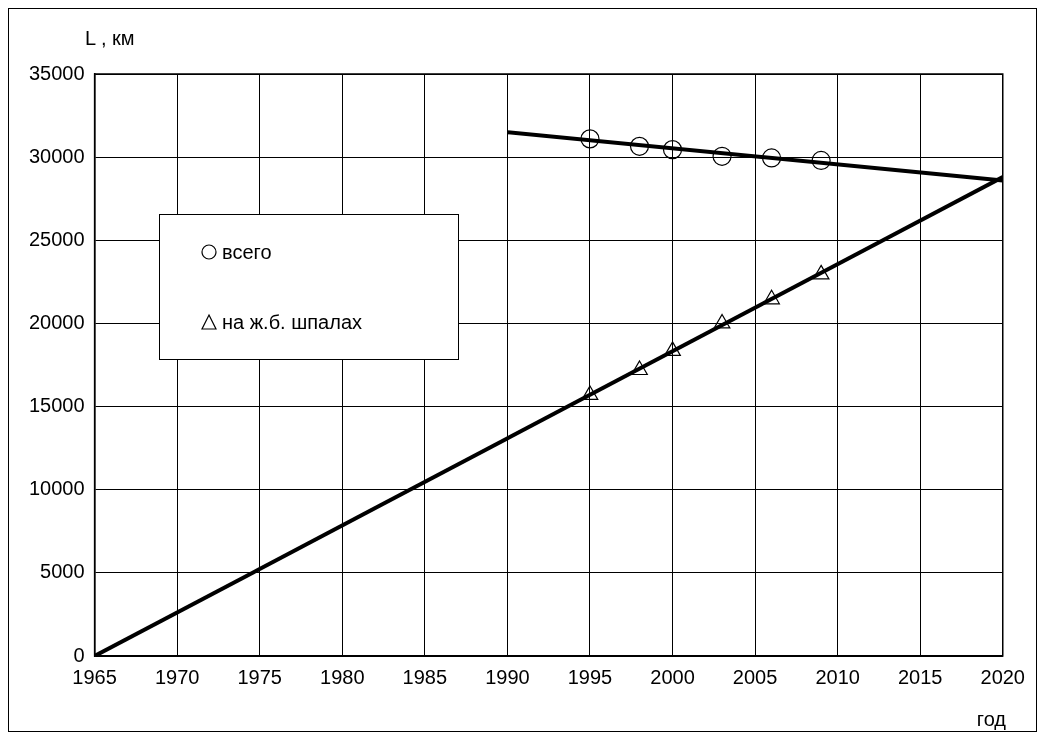 Image resolution: width=1045 pixels, height=740 pixels. Describe the element at coordinates (1002, 676) in the screenshot. I see `x-tick-label: 2020` at that location.